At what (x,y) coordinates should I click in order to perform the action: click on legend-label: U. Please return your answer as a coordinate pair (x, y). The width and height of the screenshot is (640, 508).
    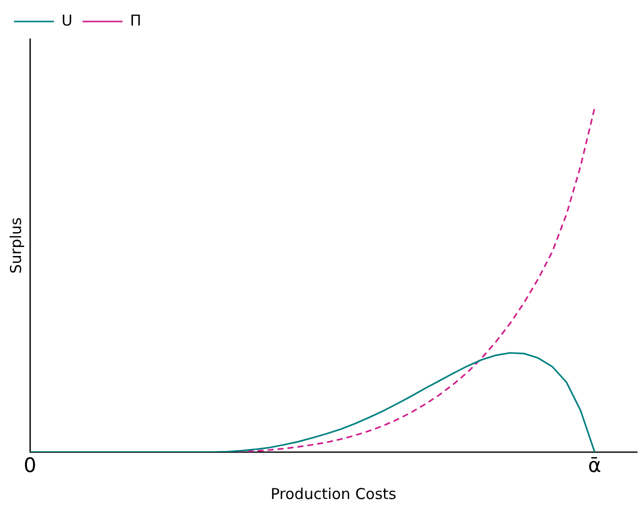
    Looking at the image, I should click on (67, 20).